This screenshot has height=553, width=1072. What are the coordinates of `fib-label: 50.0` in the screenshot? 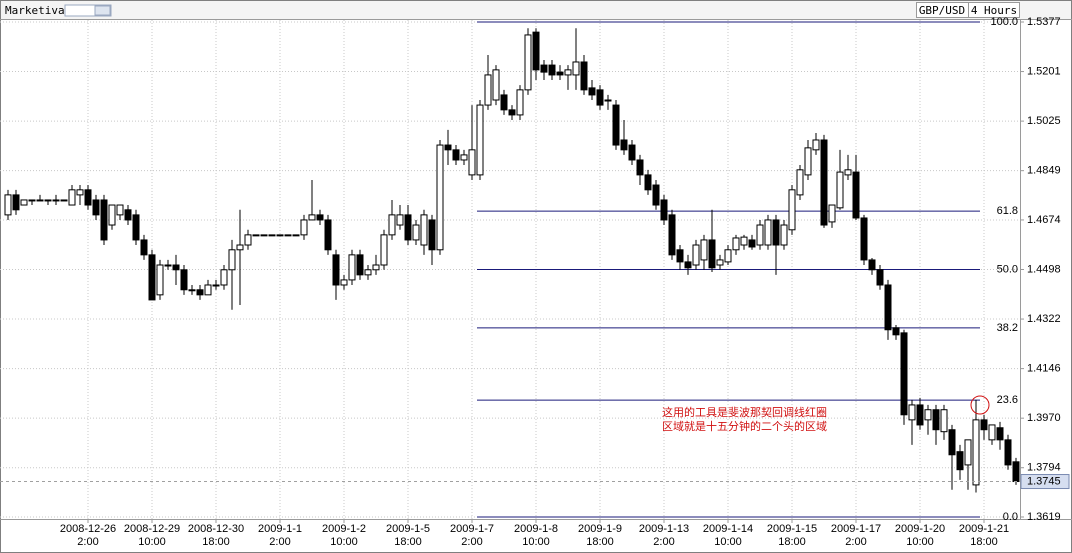 It's located at (1007, 269).